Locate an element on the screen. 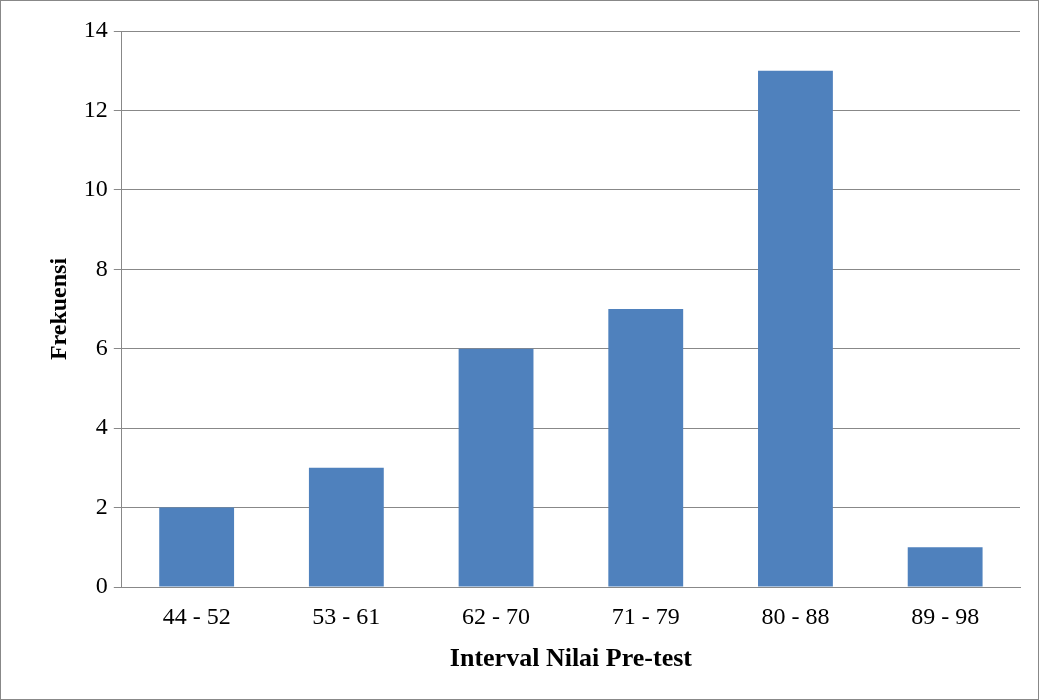  x-axis-title: Interval Nilai Pre-test is located at coordinates (571, 658).